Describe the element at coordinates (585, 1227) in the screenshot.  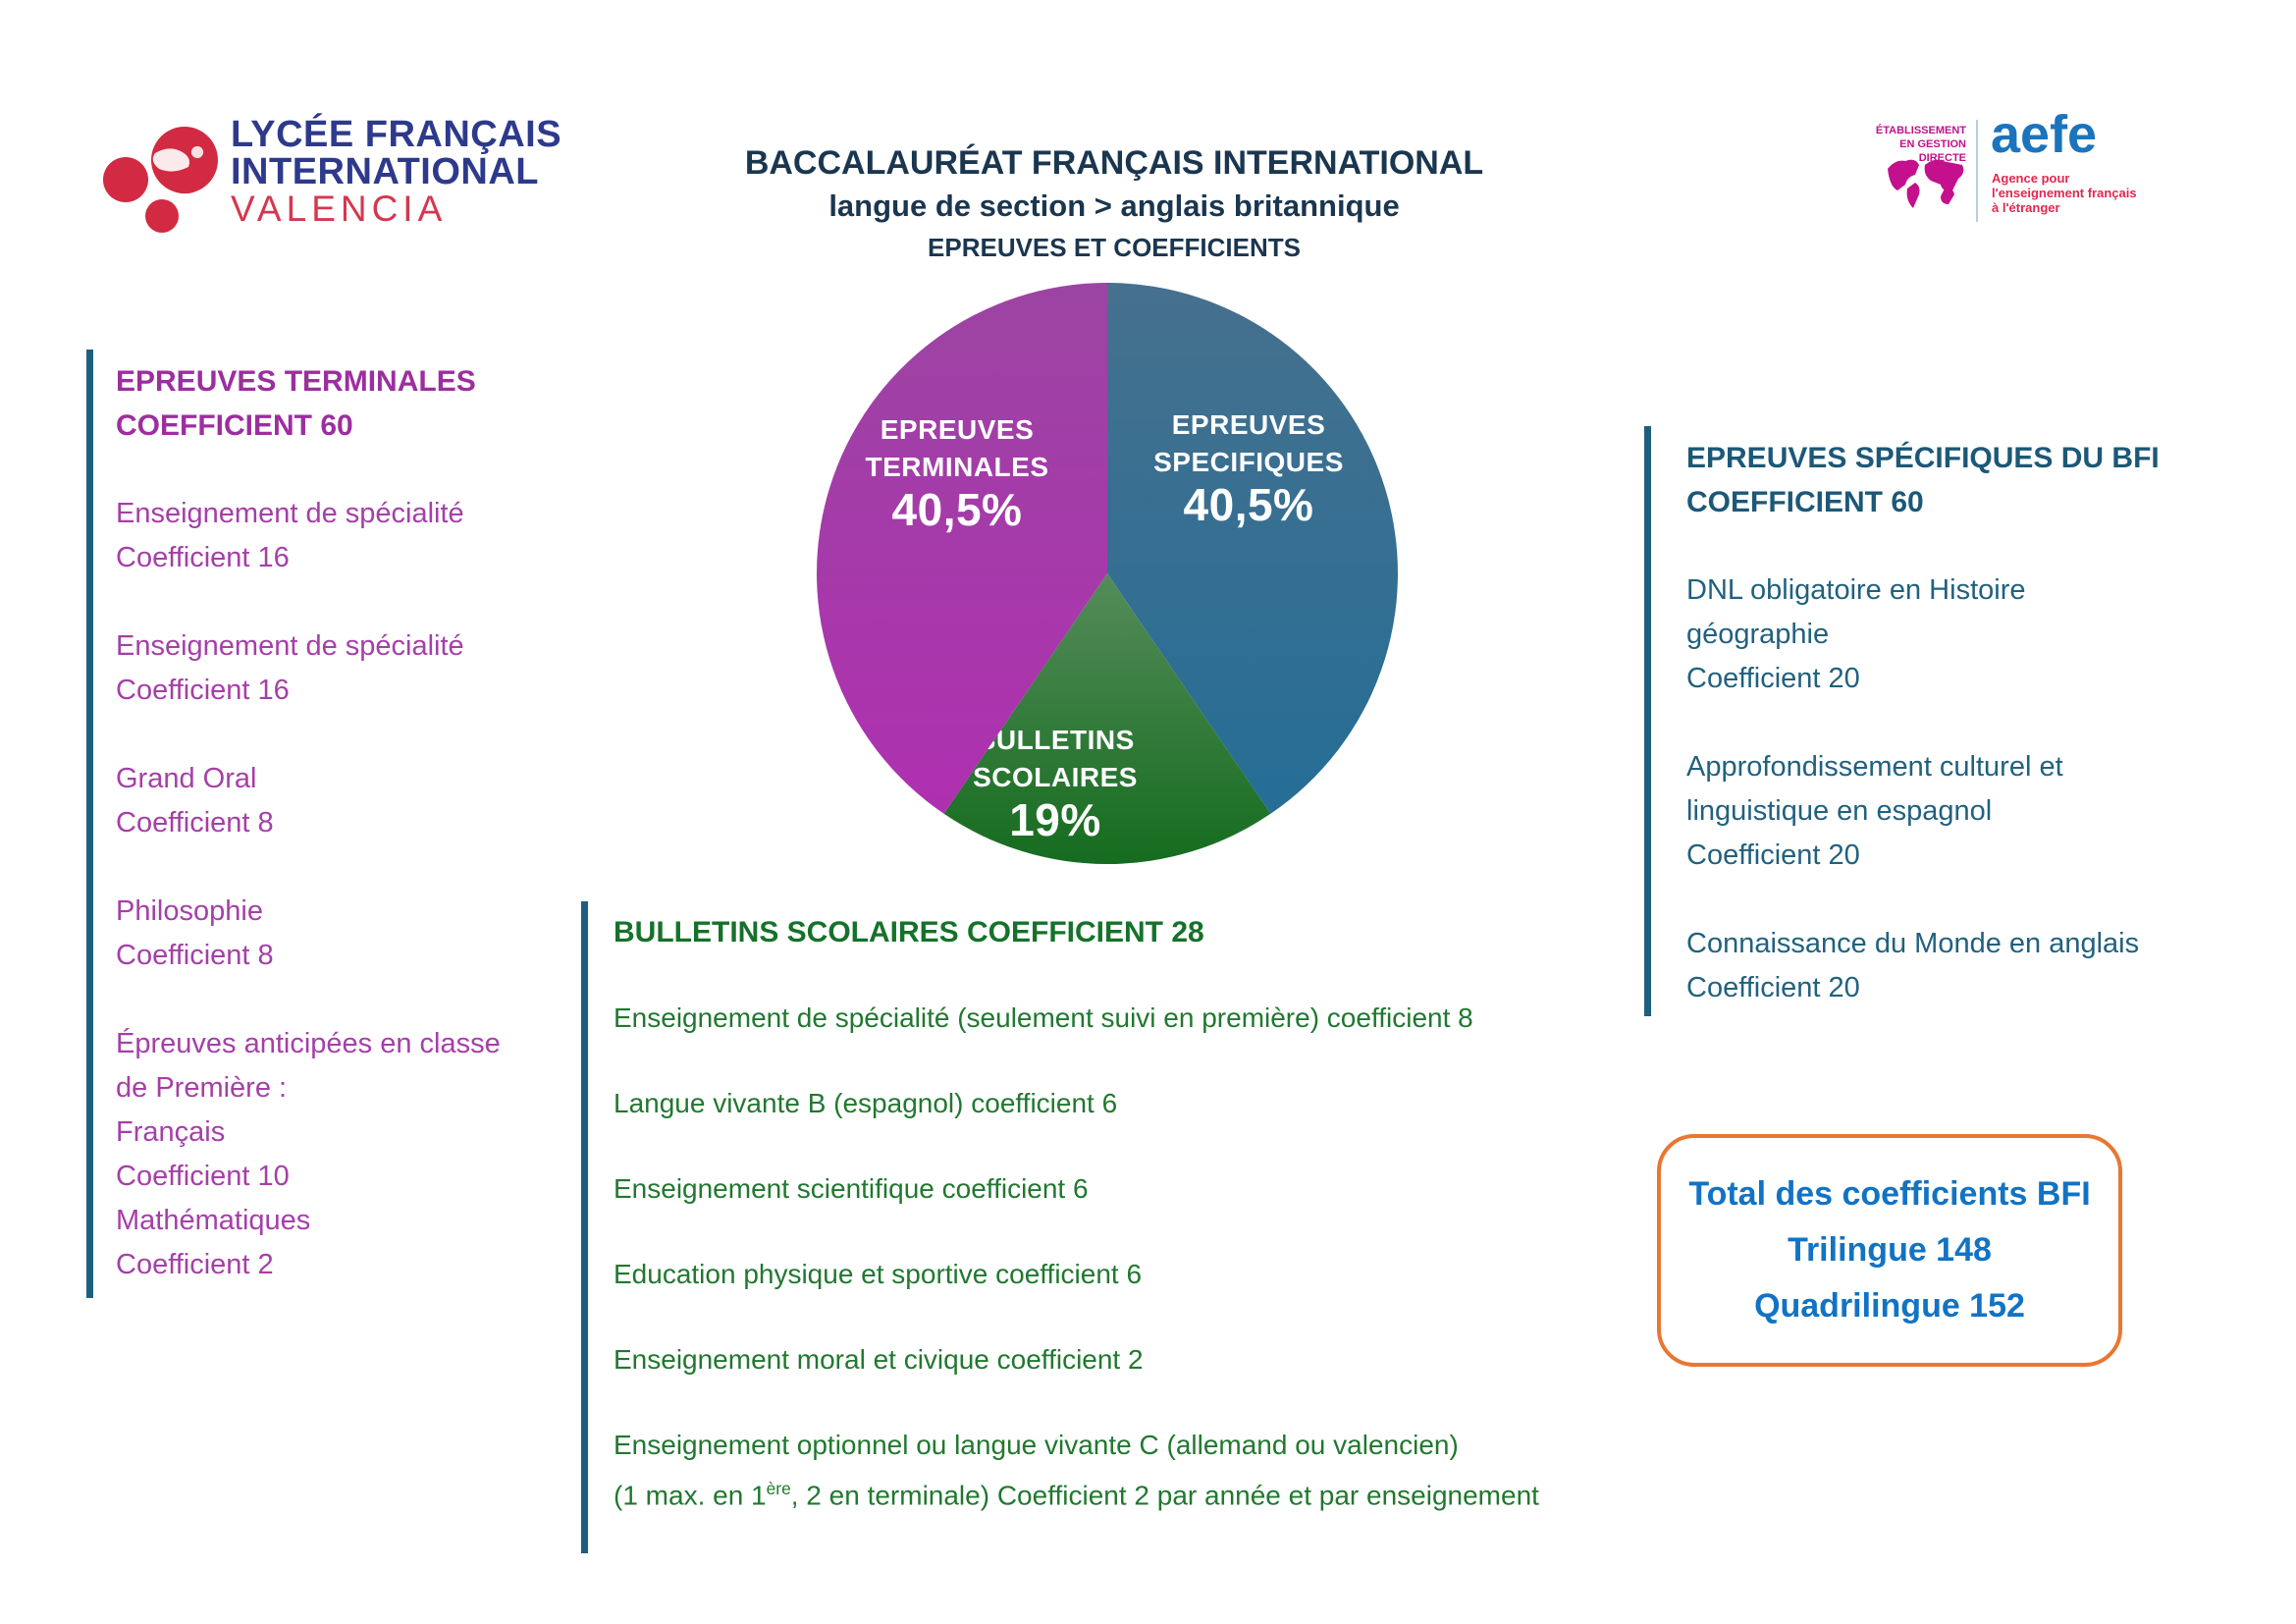
I see `bulletins-section-bar` at that location.